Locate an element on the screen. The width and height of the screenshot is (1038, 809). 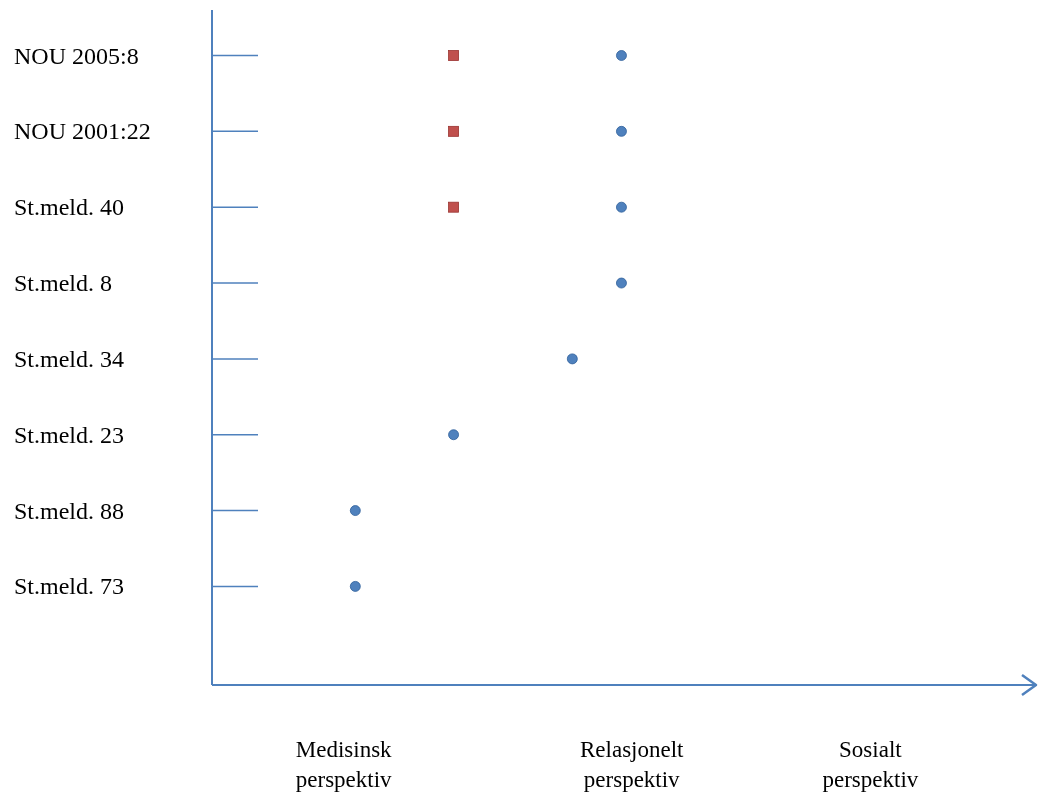
text: Relasjonelt perspektiv is located at coordinates (632, 764).